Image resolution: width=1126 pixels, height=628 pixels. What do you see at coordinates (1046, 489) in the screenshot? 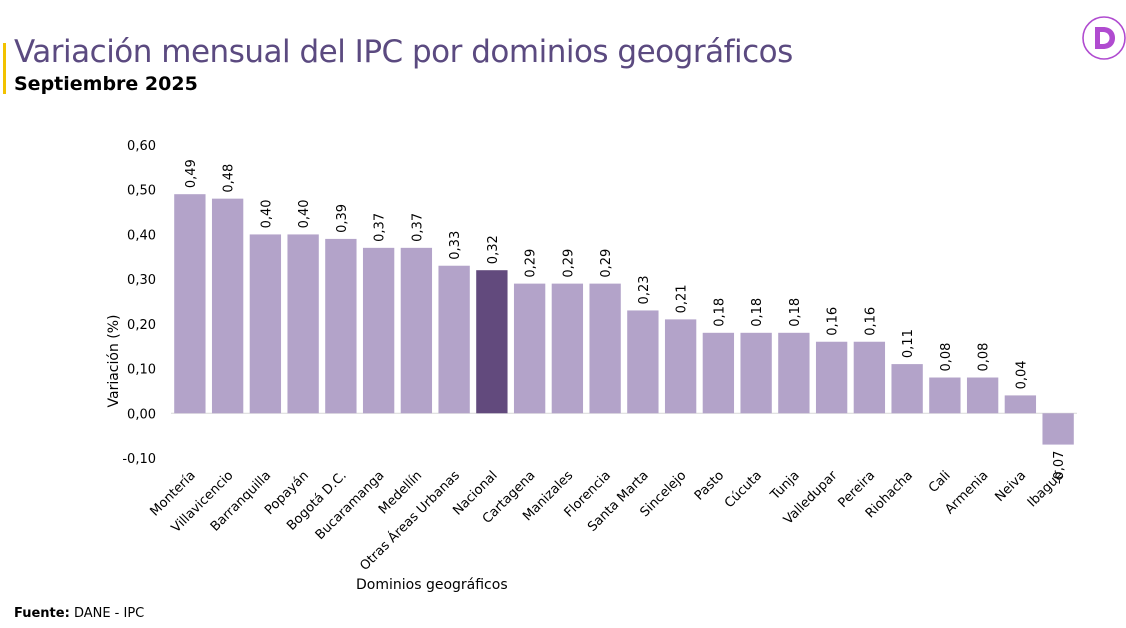
I see `x-tick-label: Ibagué` at bounding box center [1046, 489].